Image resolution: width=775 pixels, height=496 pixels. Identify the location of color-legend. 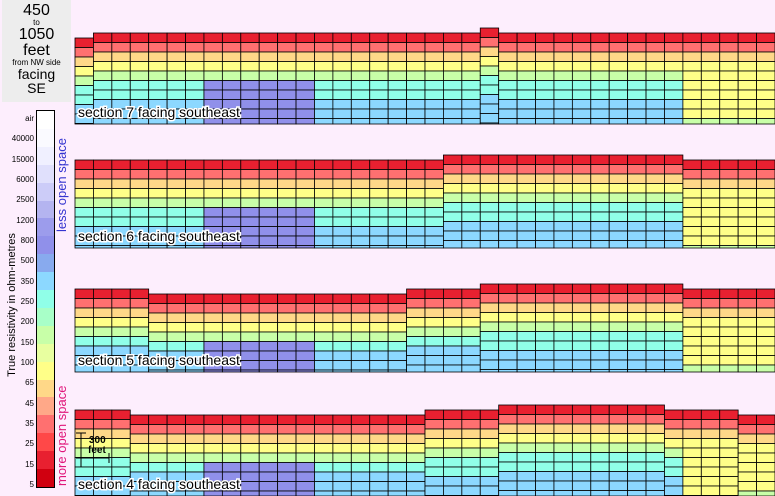
(45, 299).